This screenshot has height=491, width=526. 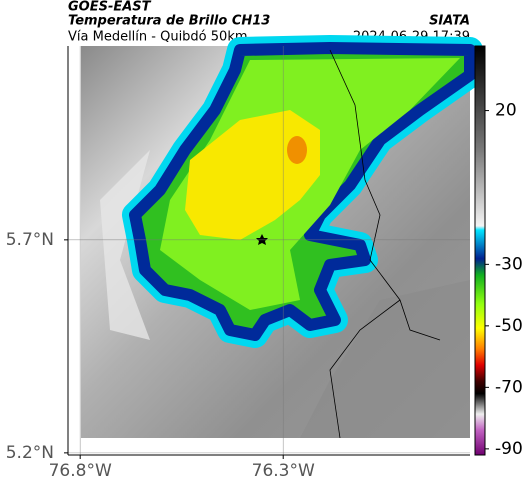 What do you see at coordinates (283, 471) in the screenshot?
I see `lon-tick-label: 76.3°W` at bounding box center [283, 471].